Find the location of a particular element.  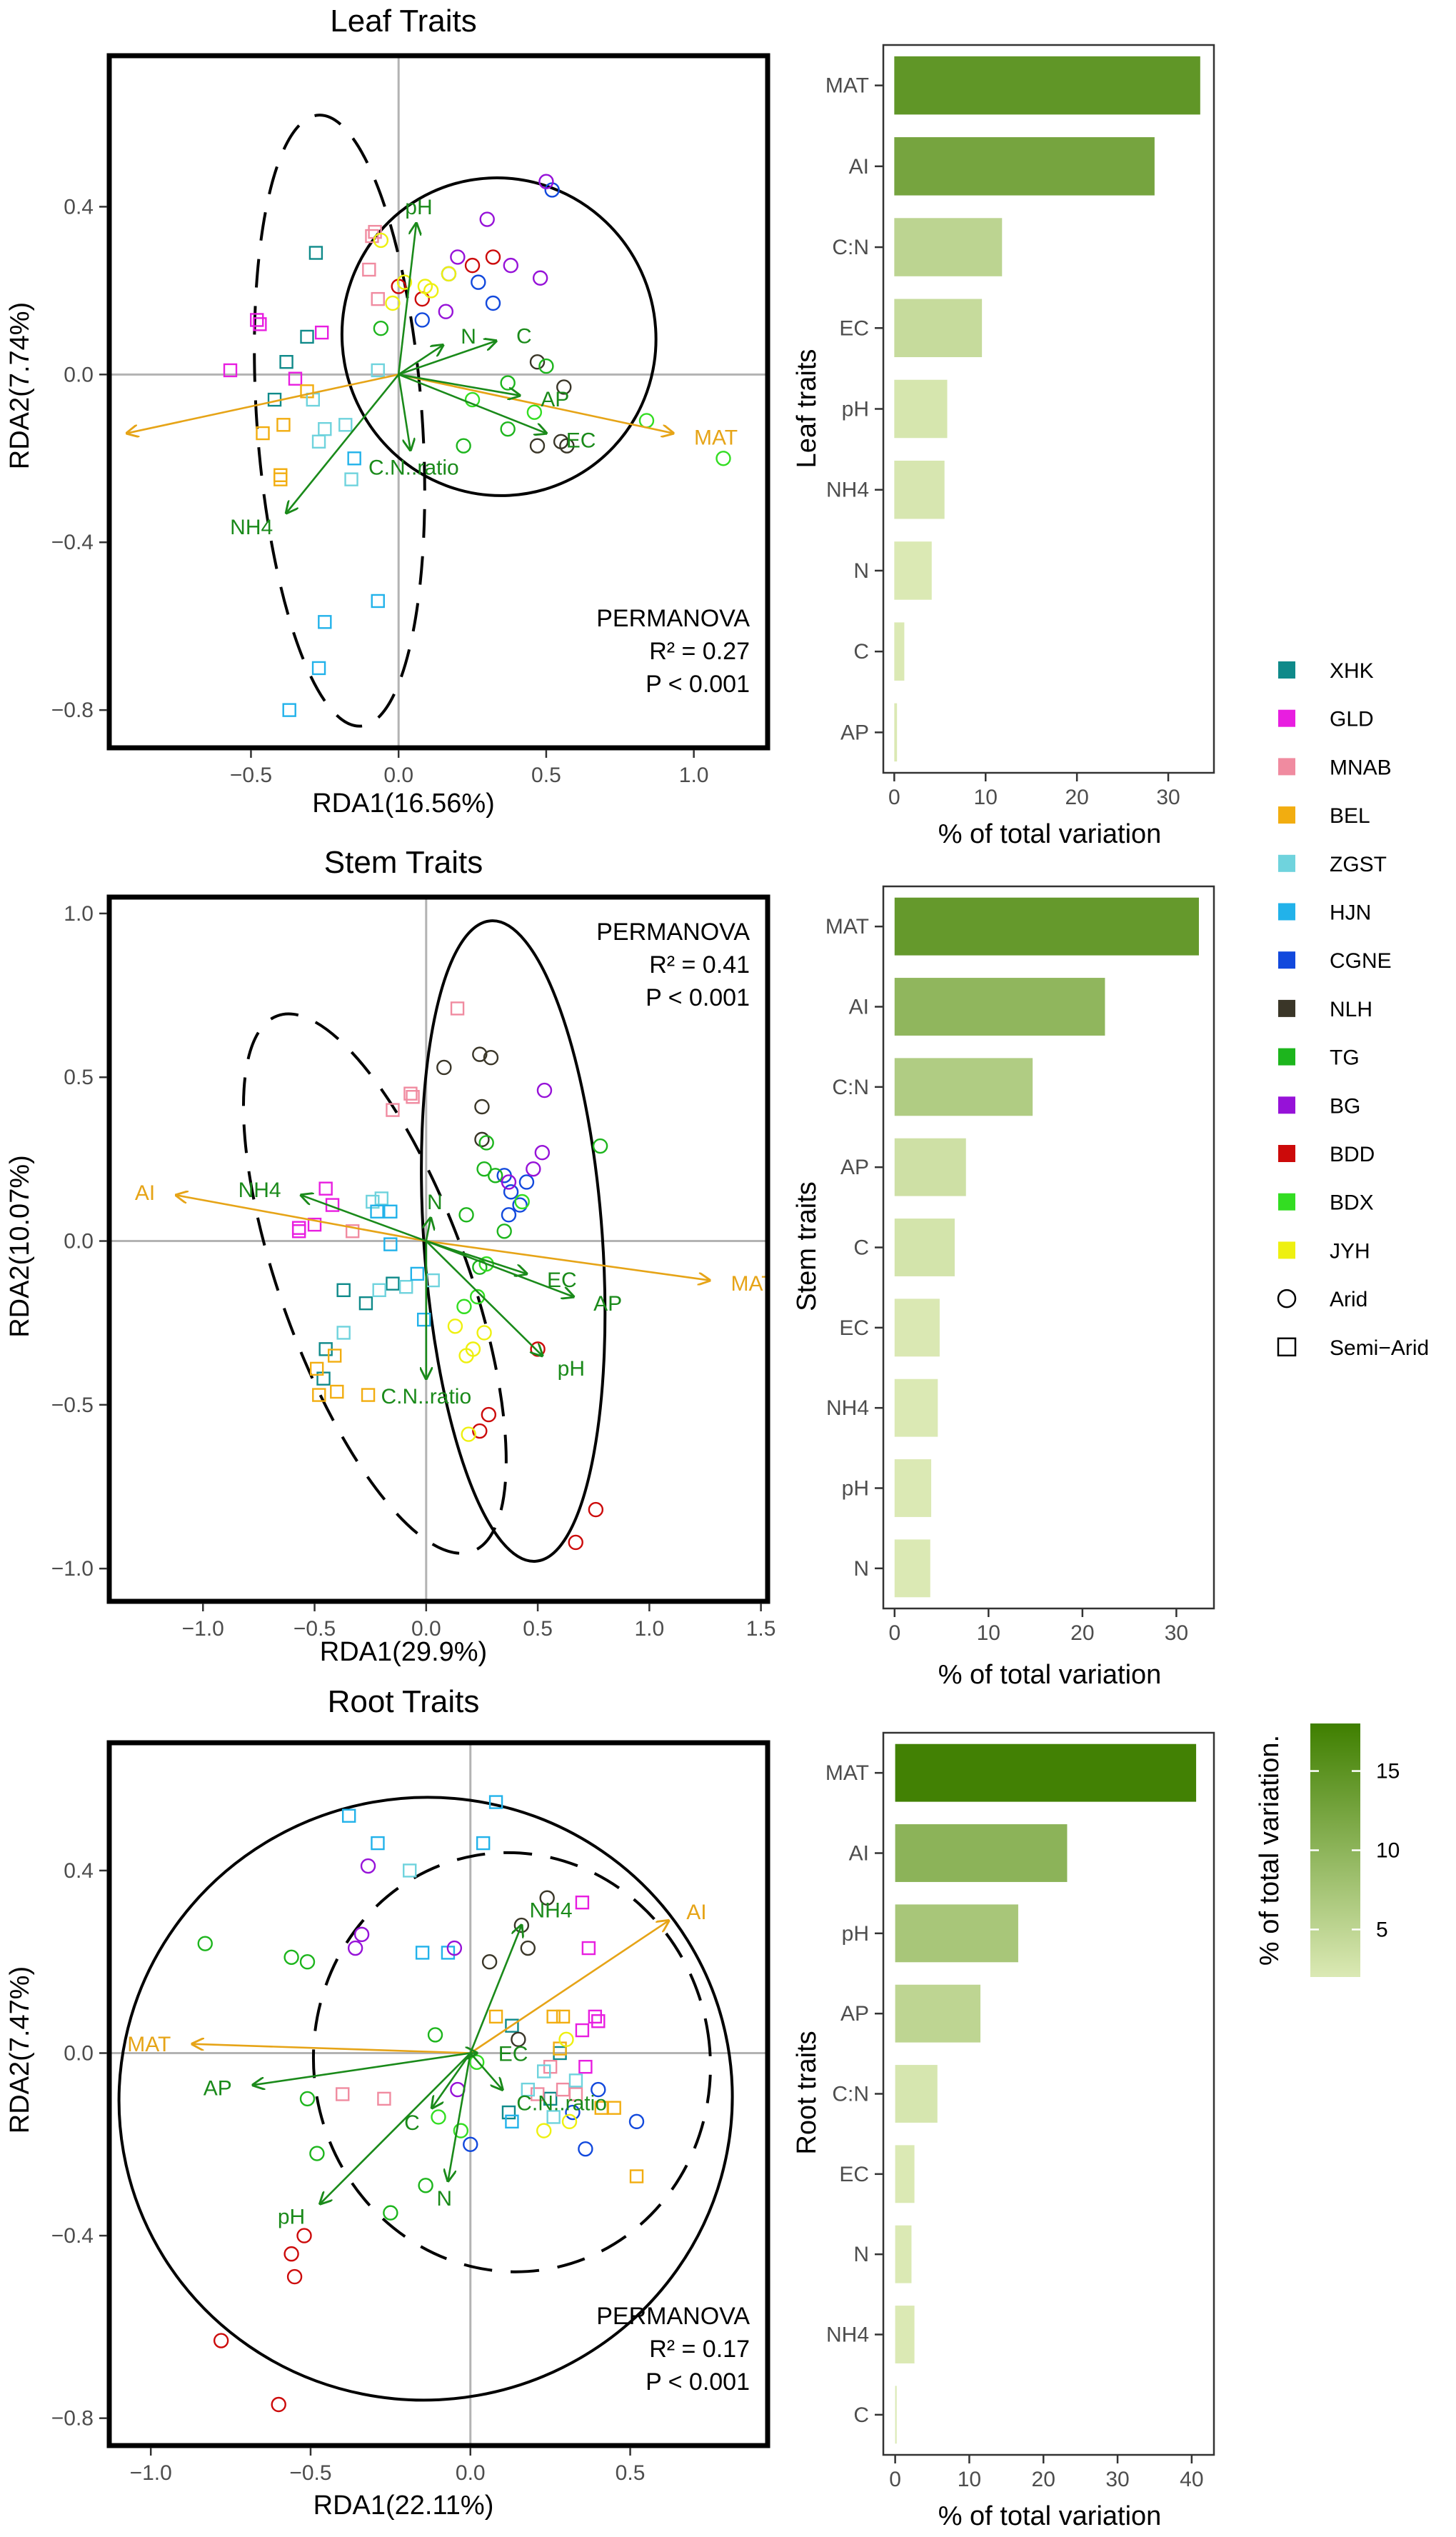

category-label: C is located at coordinates (861, 1248).